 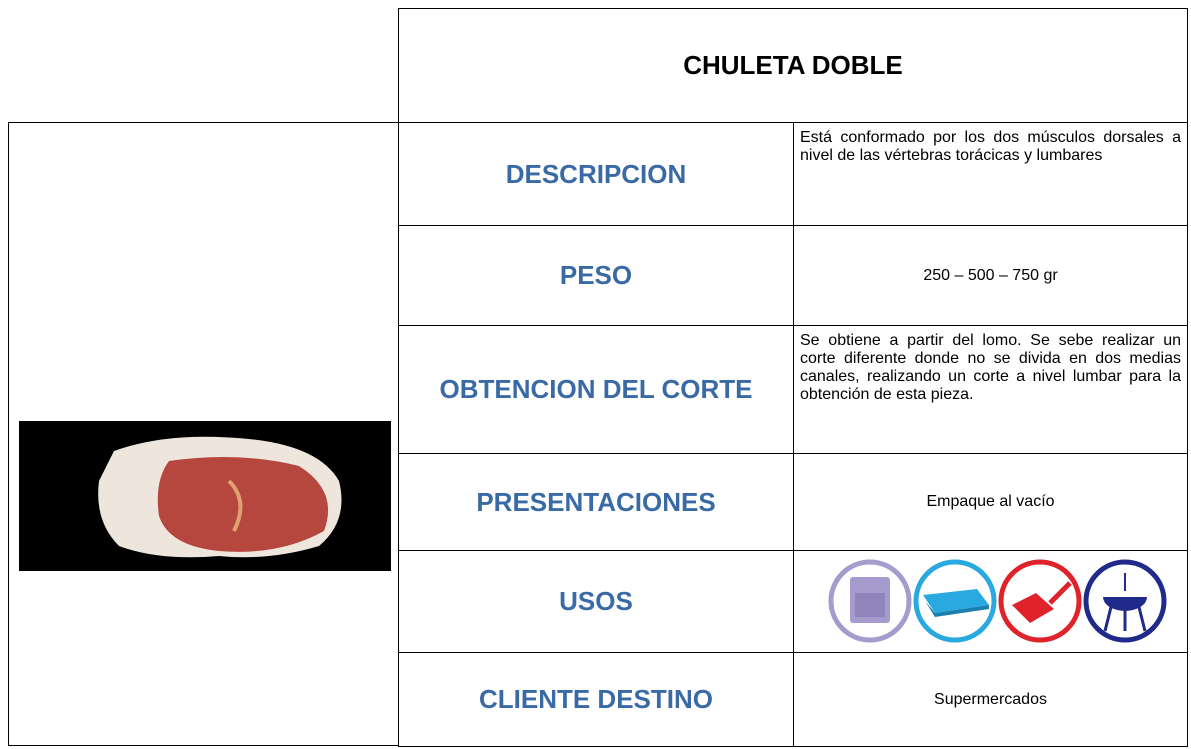 I want to click on row-label-cell: OBTENCION DEL CORTE, so click(x=596, y=389).